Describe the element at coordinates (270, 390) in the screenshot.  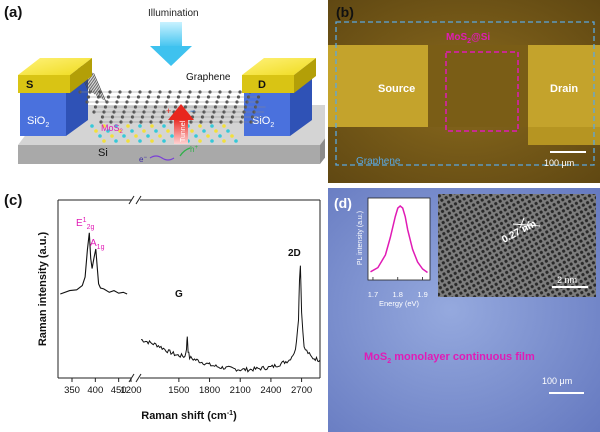
I see `raman-x-tick-label: 2400` at that location.